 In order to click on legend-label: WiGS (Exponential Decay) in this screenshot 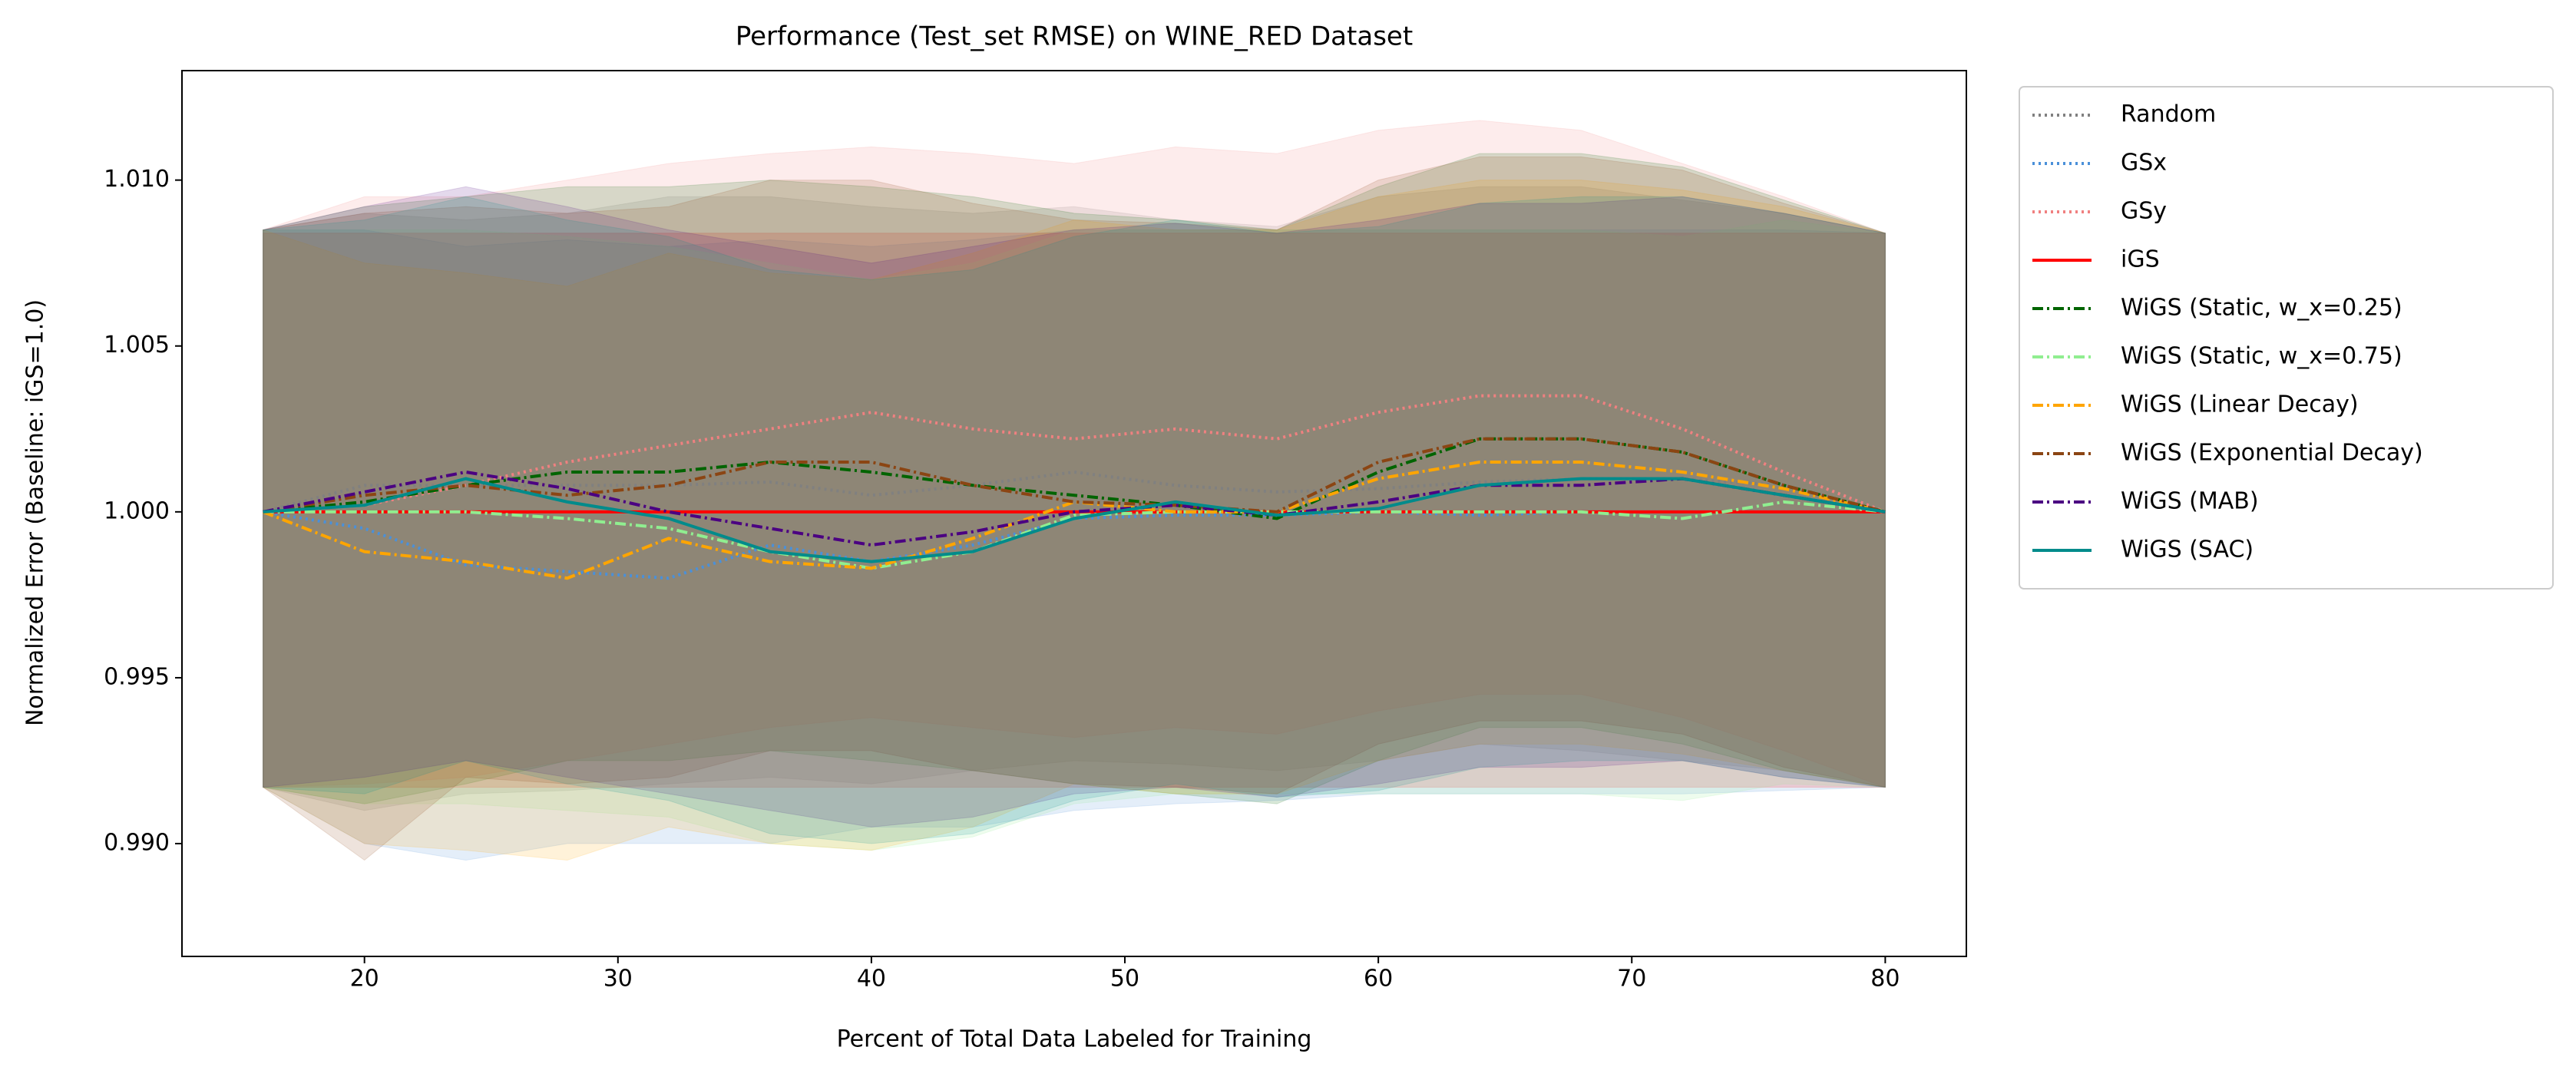, I will do `click(2272, 454)`.